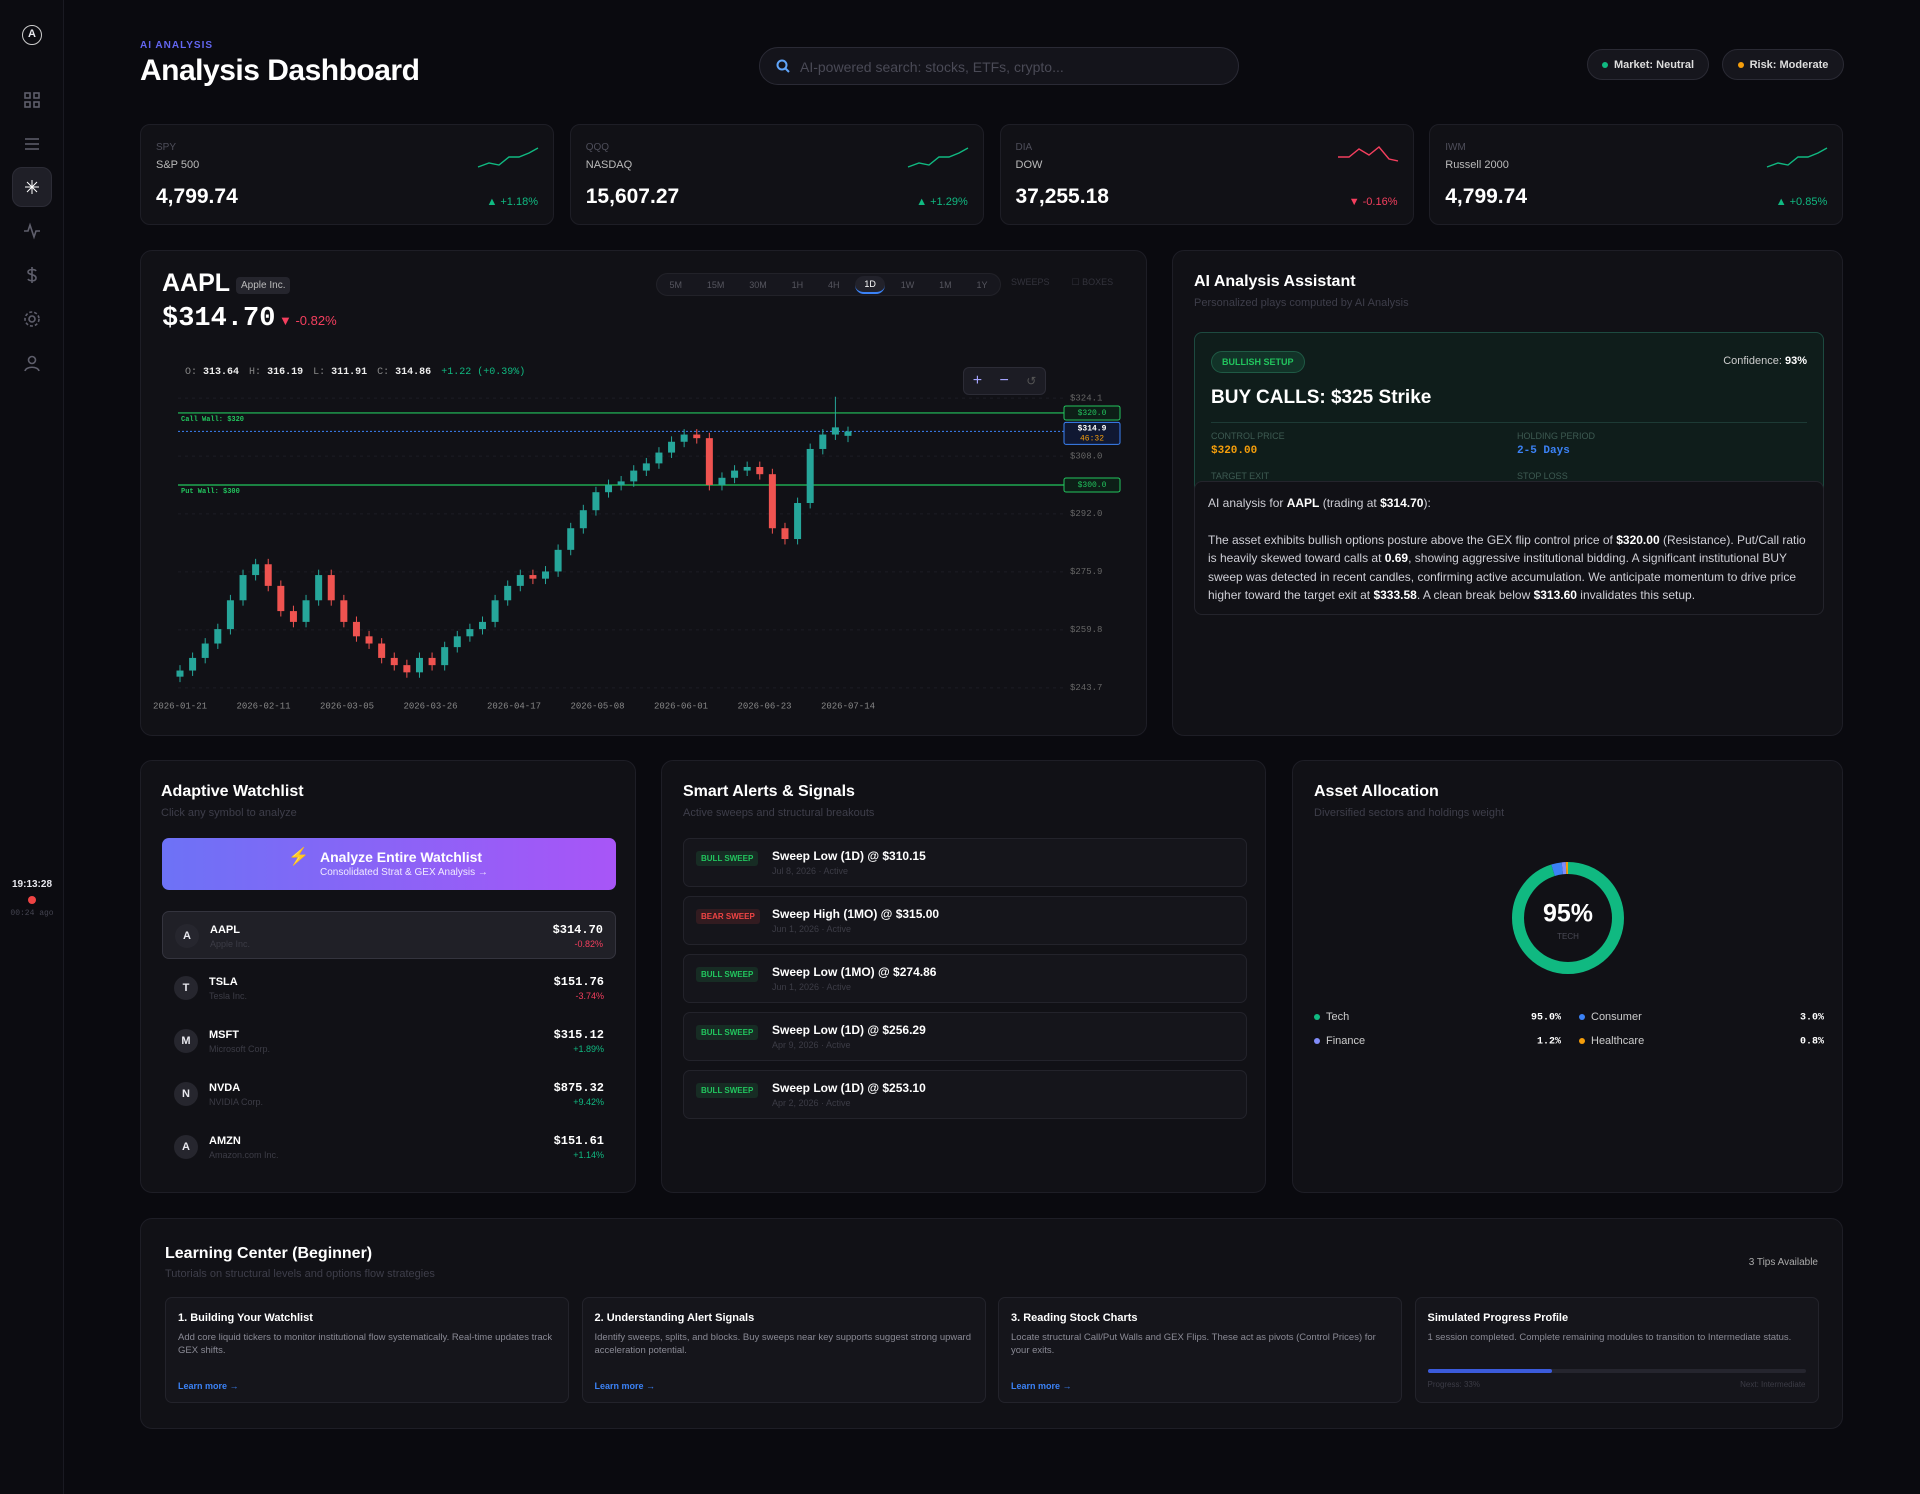 Image resolution: width=1920 pixels, height=1494 pixels. Describe the element at coordinates (32, 275) in the screenshot. I see `nav-dollar` at that location.